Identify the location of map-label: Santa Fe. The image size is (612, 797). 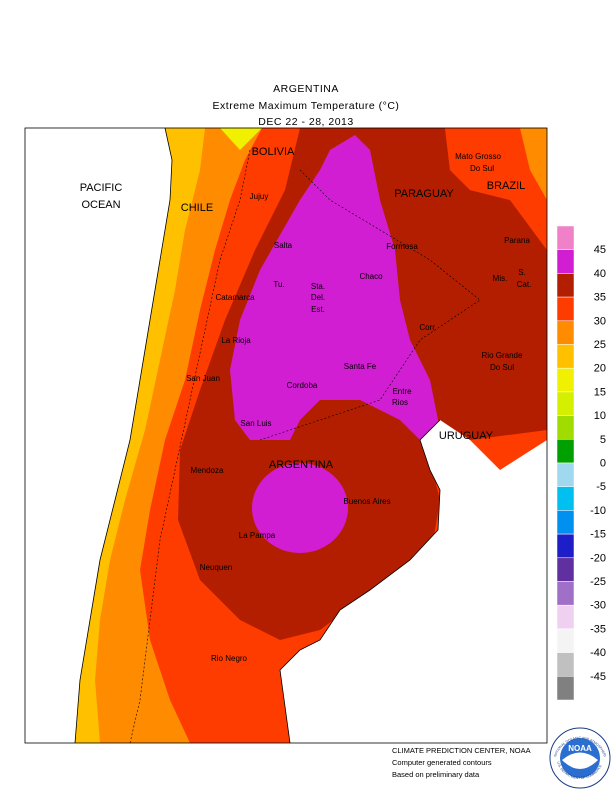
(360, 366).